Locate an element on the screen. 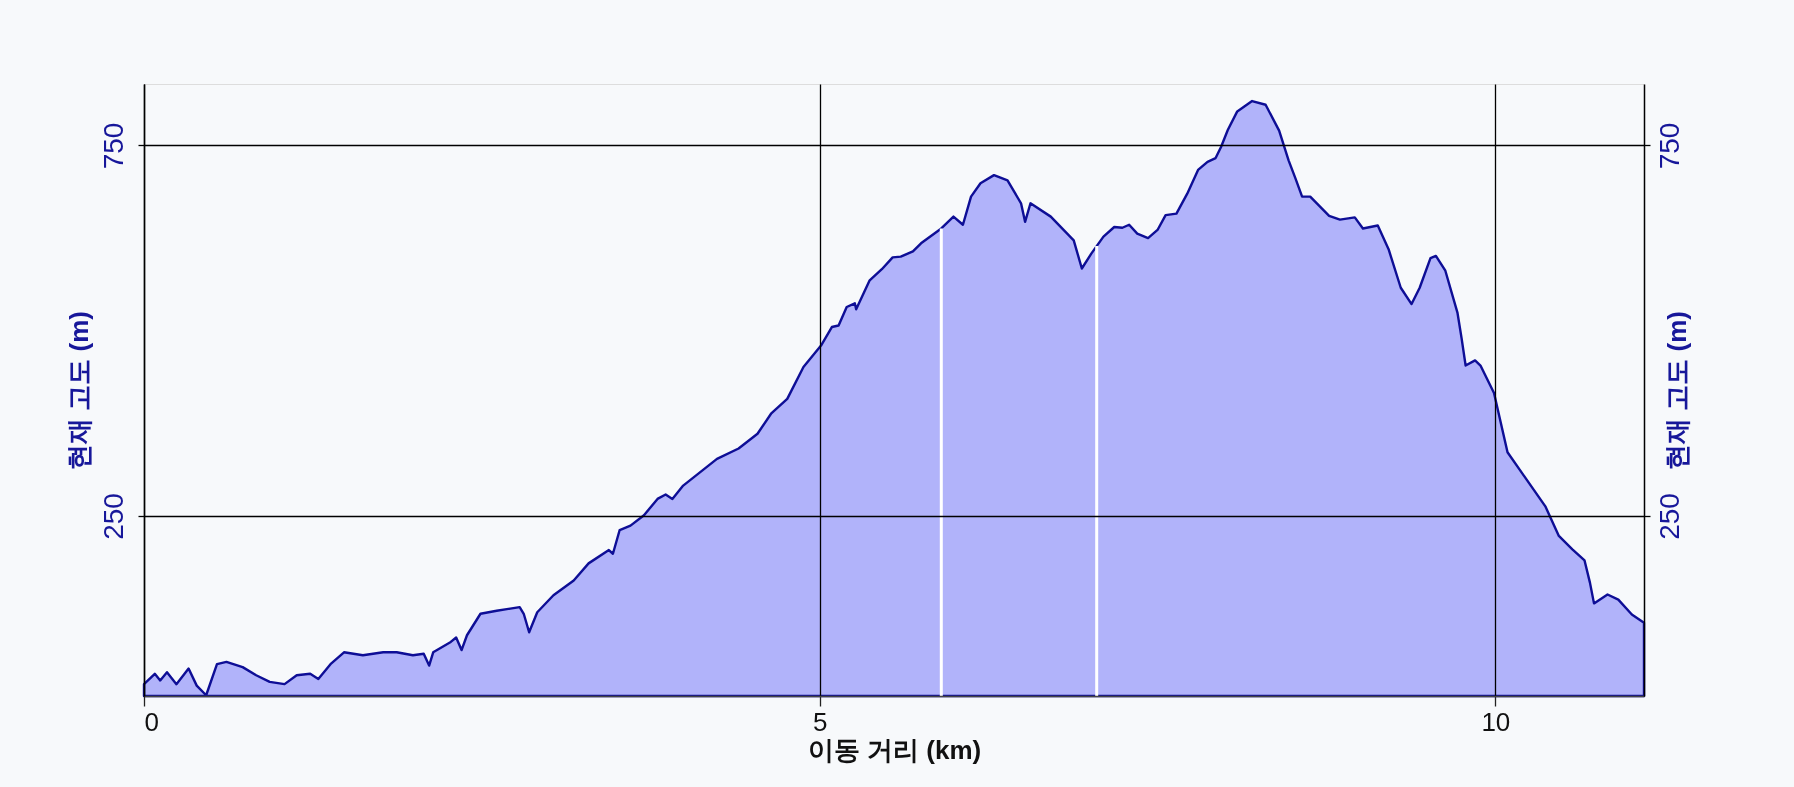 The image size is (1794, 787). y2-tick-label: 750 is located at coordinates (1669, 146).